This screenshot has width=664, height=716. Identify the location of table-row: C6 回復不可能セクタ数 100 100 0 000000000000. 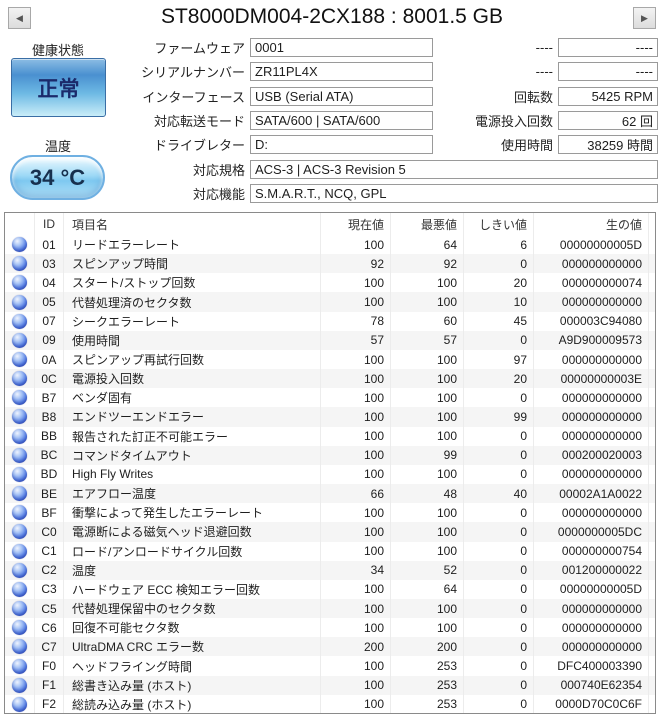
(330, 628).